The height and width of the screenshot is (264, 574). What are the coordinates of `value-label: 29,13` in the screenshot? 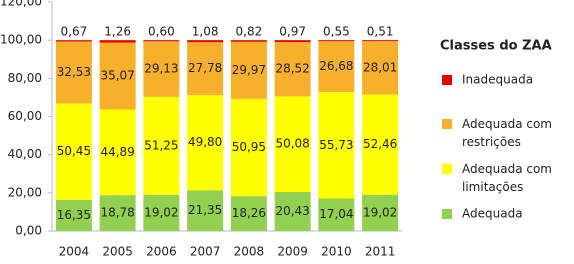 It's located at (161, 69).